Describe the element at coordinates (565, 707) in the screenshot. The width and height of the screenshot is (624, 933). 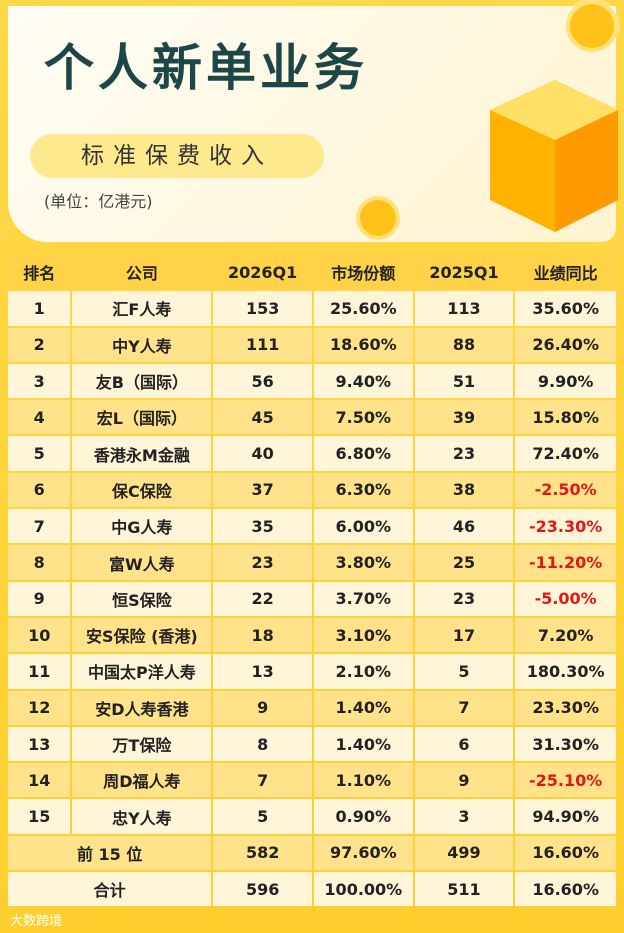
I see `table-cell: 23.30%` at that location.